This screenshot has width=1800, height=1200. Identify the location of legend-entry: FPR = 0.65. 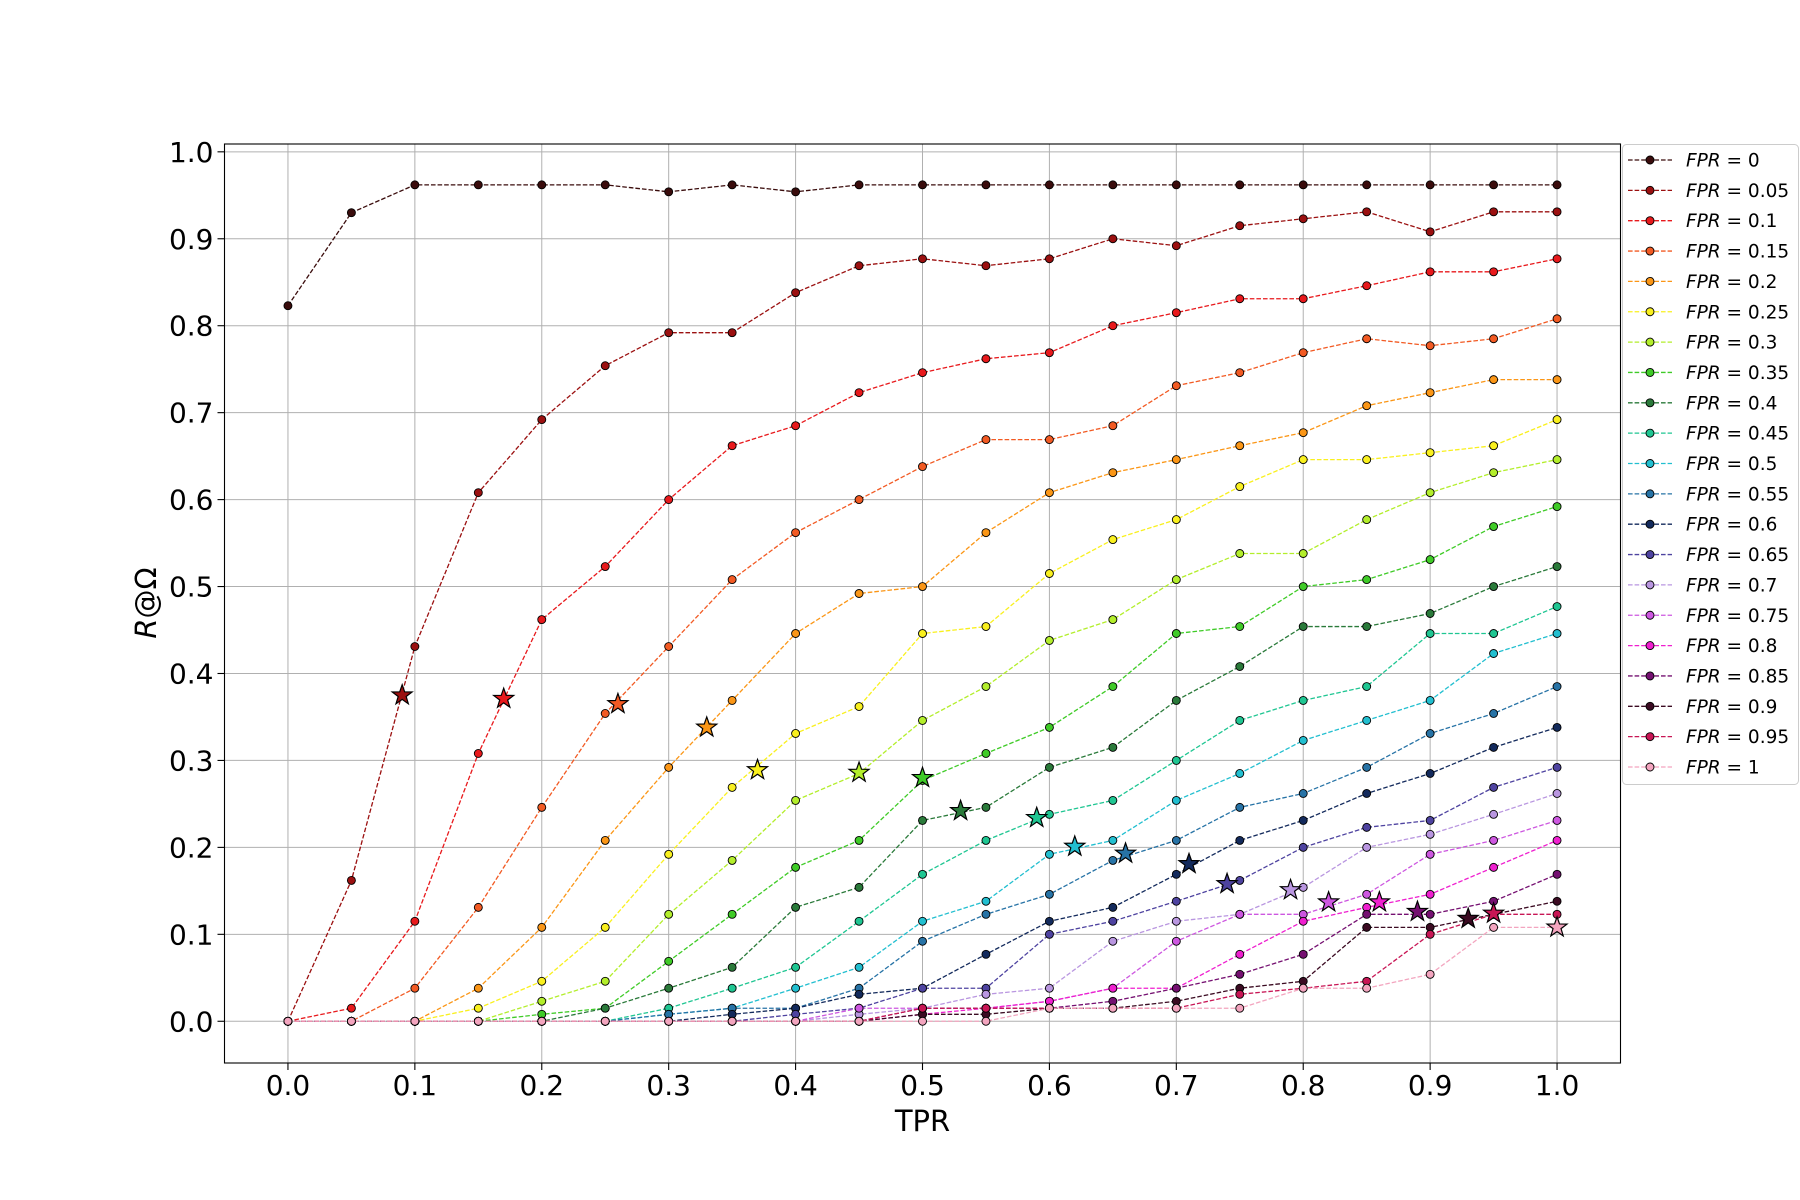
(1708, 555).